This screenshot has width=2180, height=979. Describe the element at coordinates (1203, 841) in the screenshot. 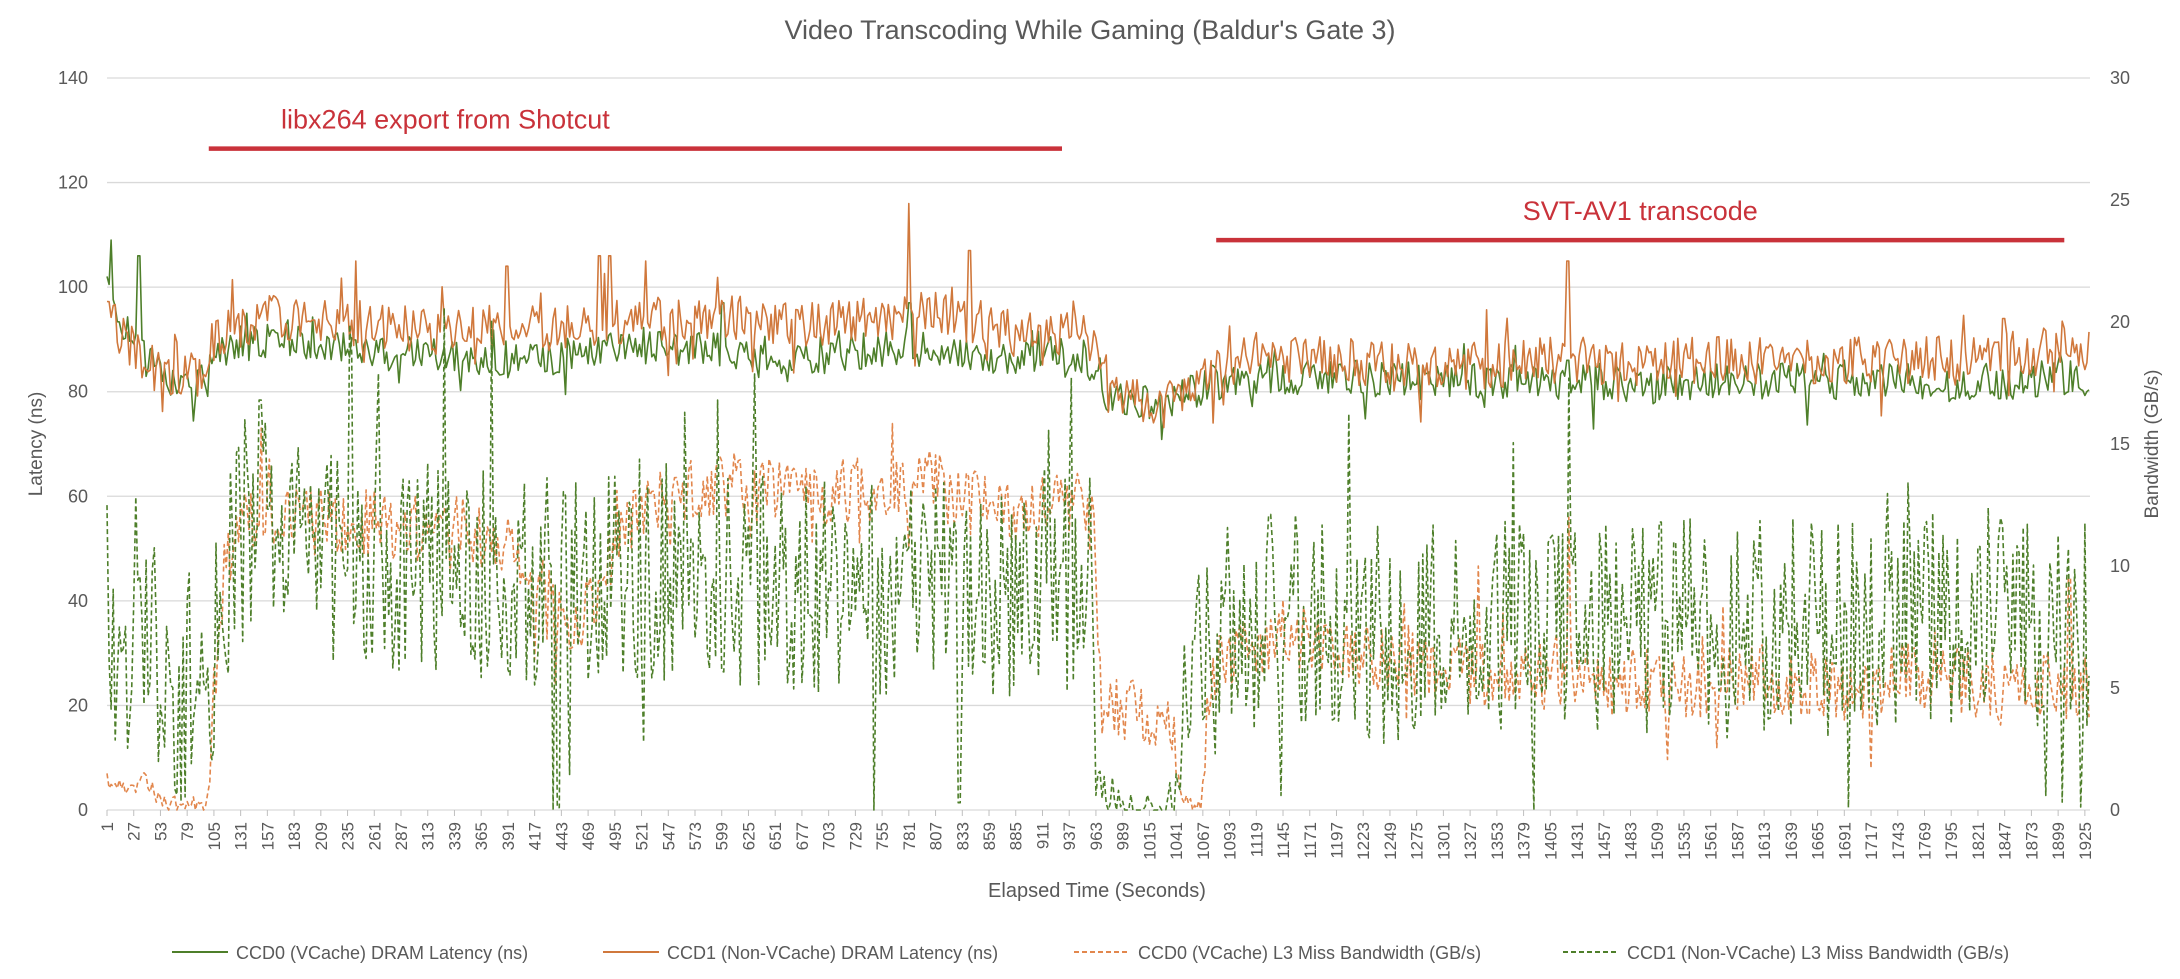

I see `x-tick-label: 1067` at that location.